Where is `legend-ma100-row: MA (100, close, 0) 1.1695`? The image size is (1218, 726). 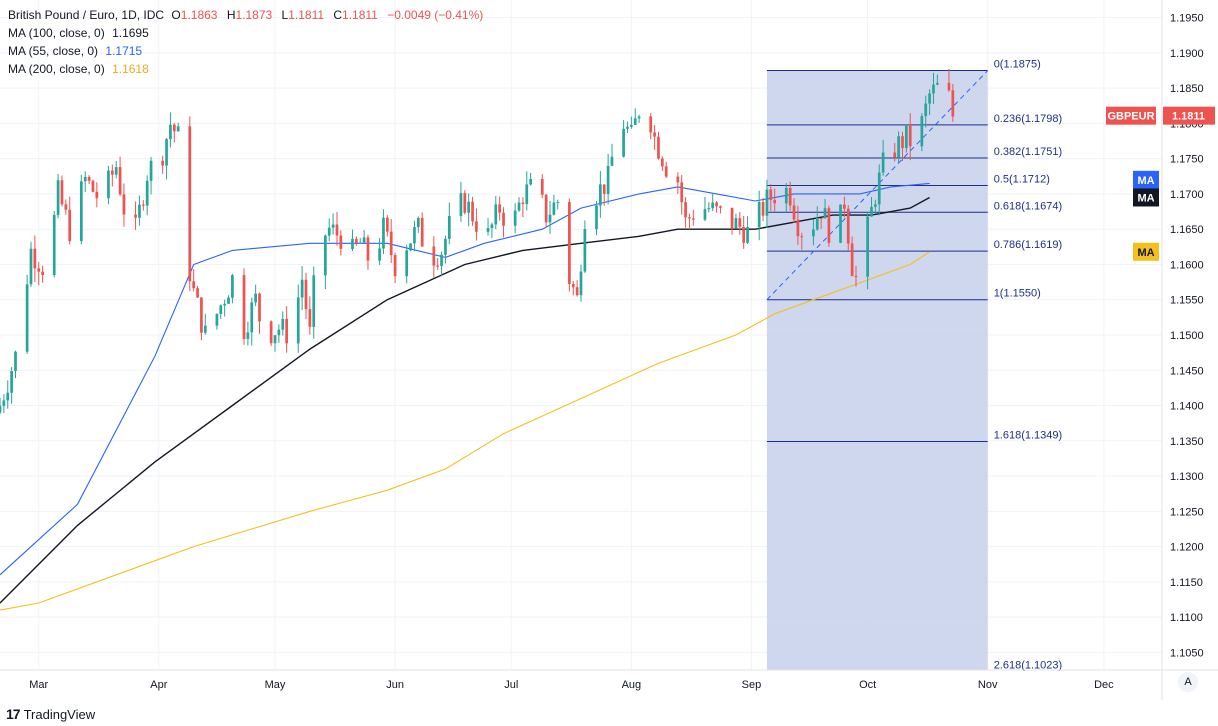 legend-ma100-row: MA (100, close, 0) 1.1695 is located at coordinates (245, 33).